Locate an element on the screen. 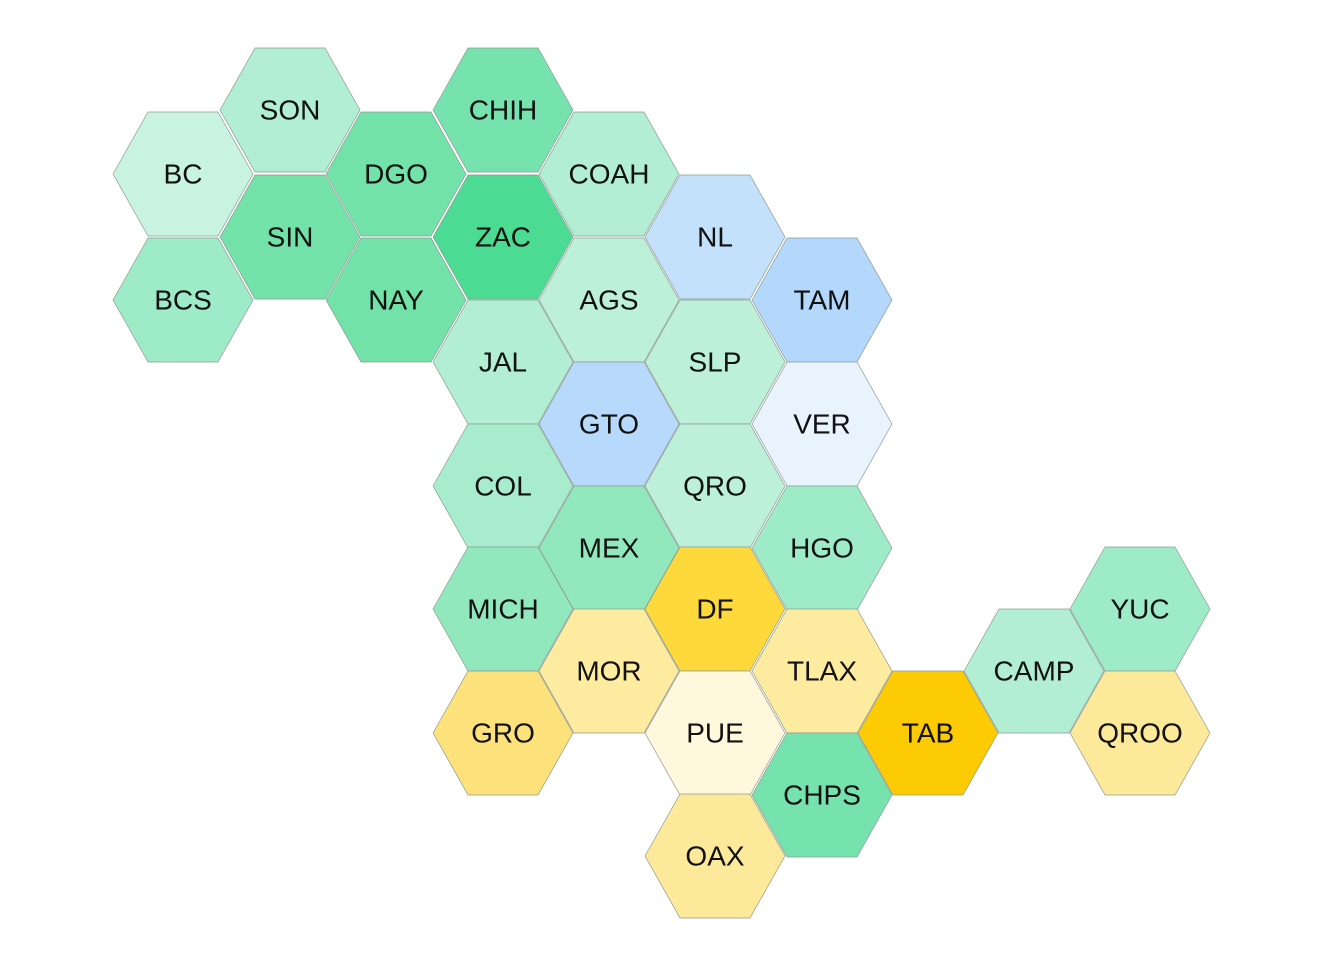 This screenshot has width=1344, height=960. hex-sin: SIN is located at coordinates (290, 237).